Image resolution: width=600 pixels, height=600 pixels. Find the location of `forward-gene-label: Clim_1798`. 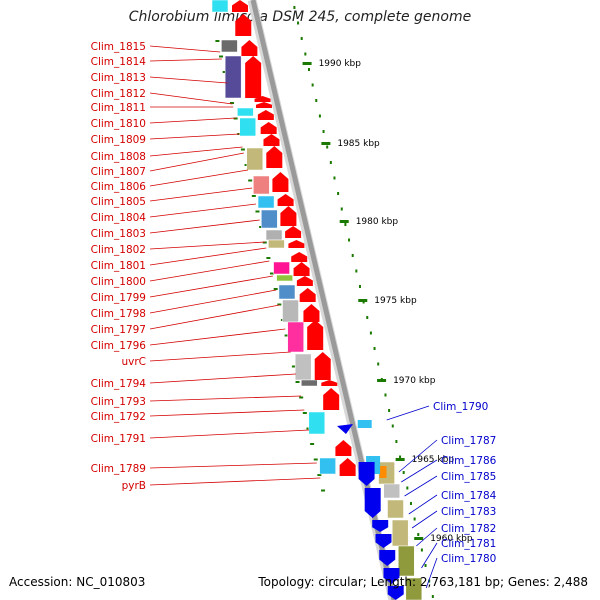

forward-gene-label: Clim_1798 is located at coordinates (118, 314).